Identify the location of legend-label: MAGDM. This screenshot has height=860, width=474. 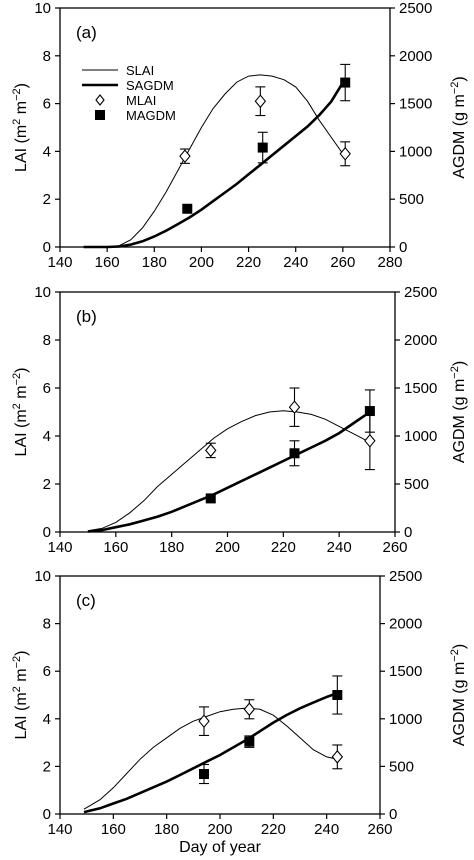
(151, 115).